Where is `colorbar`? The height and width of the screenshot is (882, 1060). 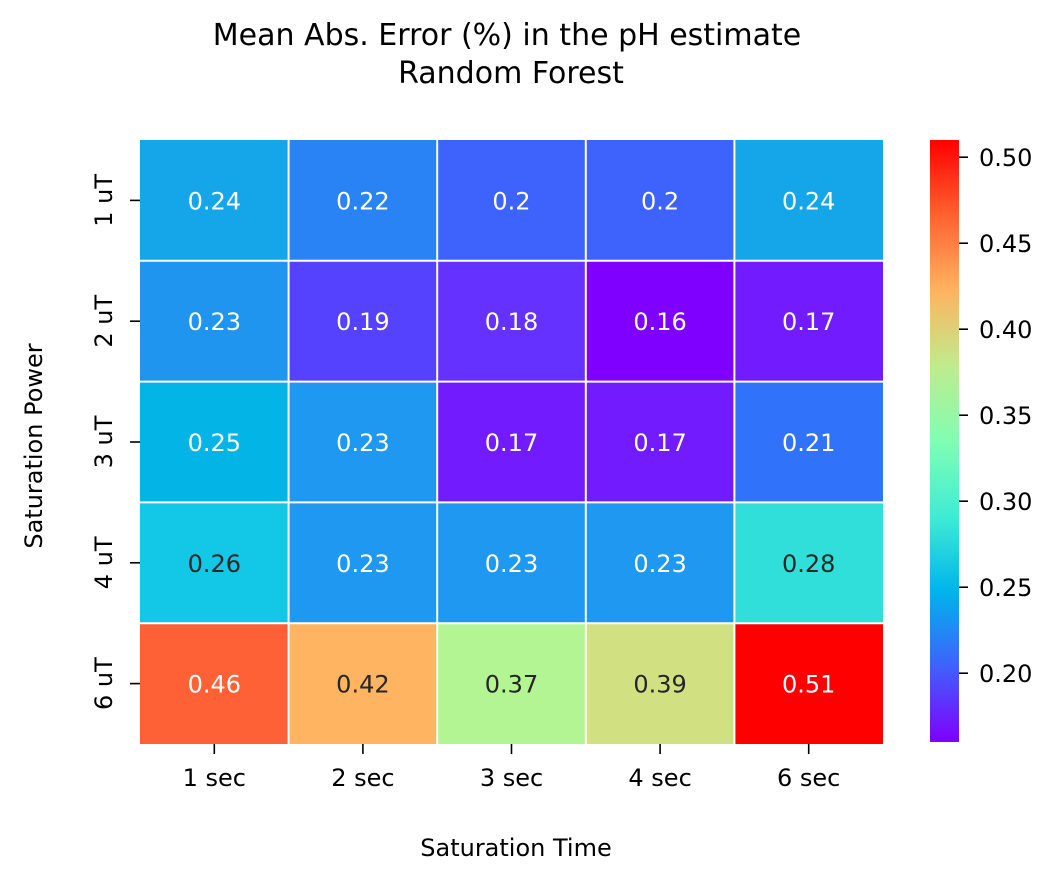
colorbar is located at coordinates (944, 441).